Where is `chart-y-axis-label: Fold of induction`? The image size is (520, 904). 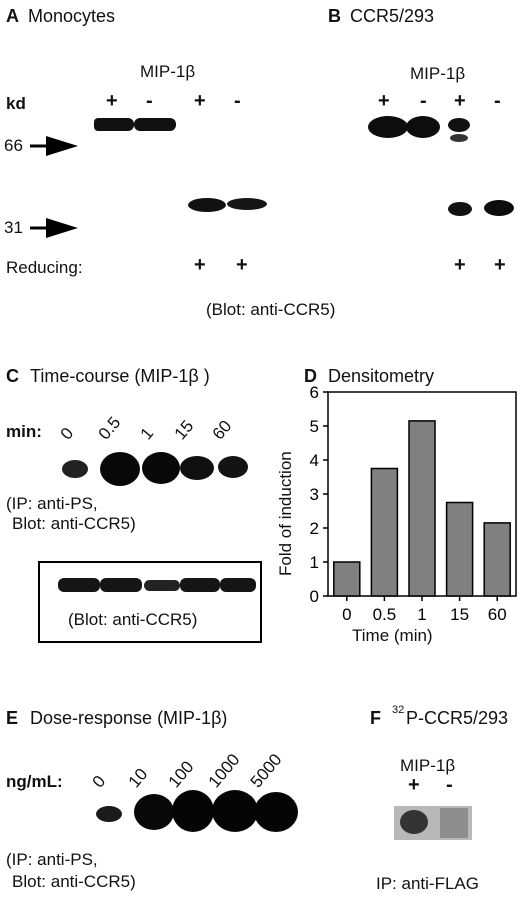
chart-y-axis-label: Fold of induction is located at coordinates (285, 513).